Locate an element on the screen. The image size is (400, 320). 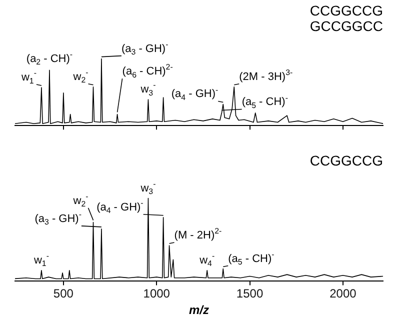
x-tick-label: 2000 is located at coordinates (343, 293).